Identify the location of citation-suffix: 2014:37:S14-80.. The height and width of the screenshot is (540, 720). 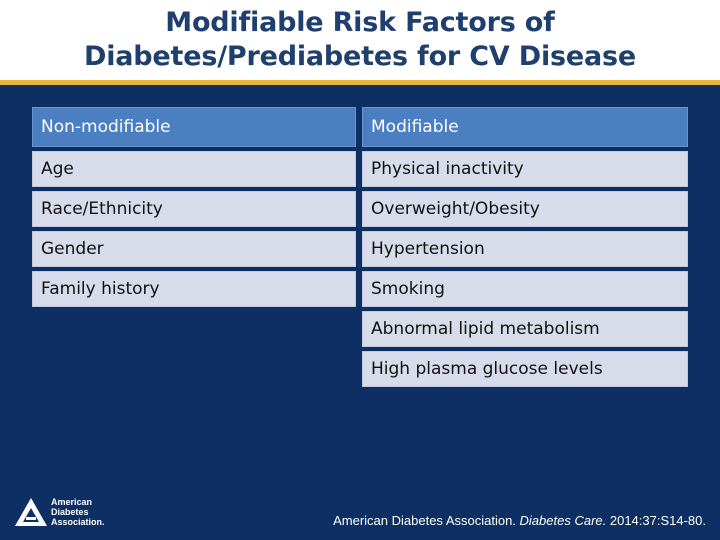
(656, 520).